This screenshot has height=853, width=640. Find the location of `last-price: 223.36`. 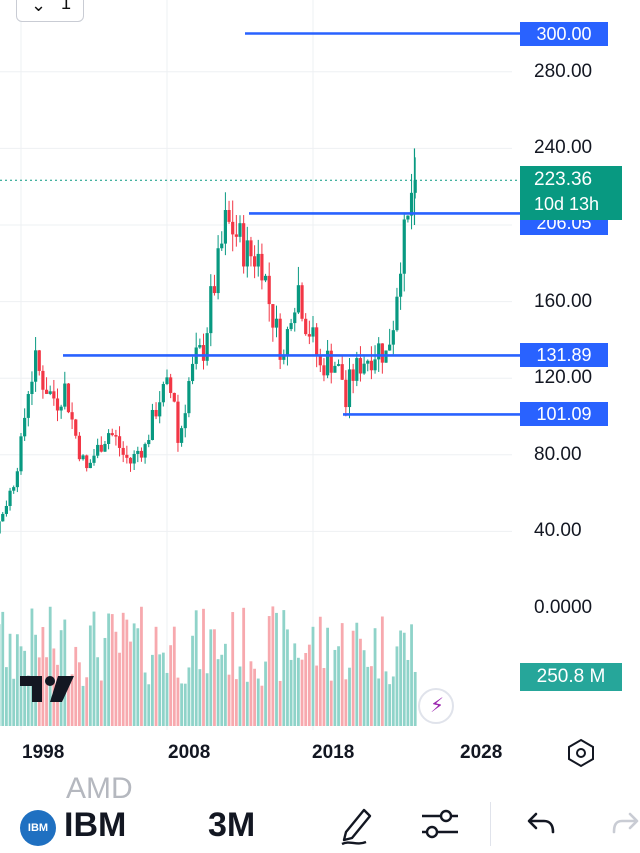

last-price: 223.36 is located at coordinates (563, 179).